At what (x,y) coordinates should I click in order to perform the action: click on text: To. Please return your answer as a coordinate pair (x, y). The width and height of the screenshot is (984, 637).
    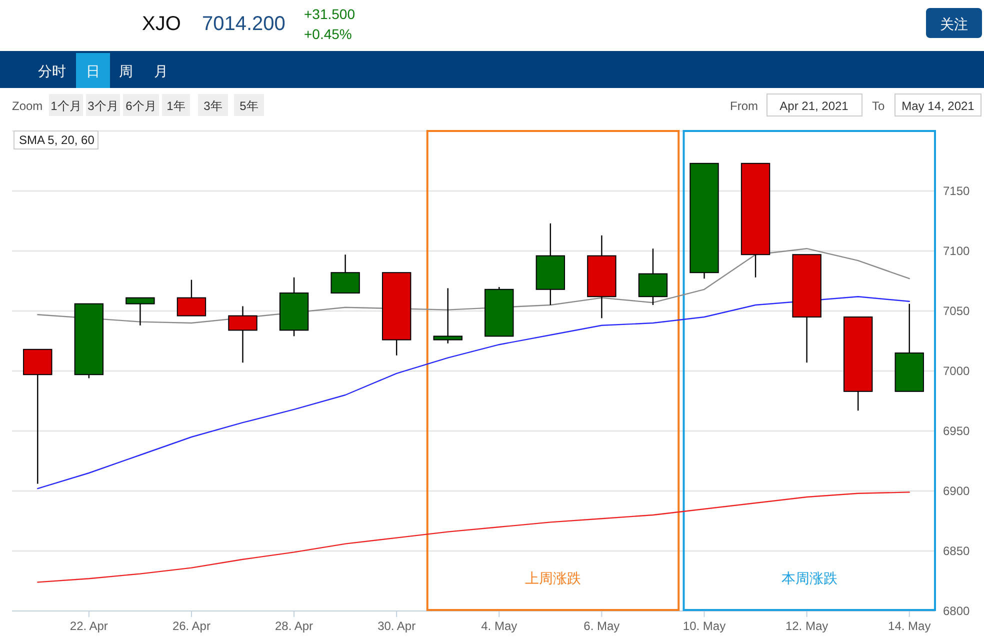
    Looking at the image, I should click on (878, 106).